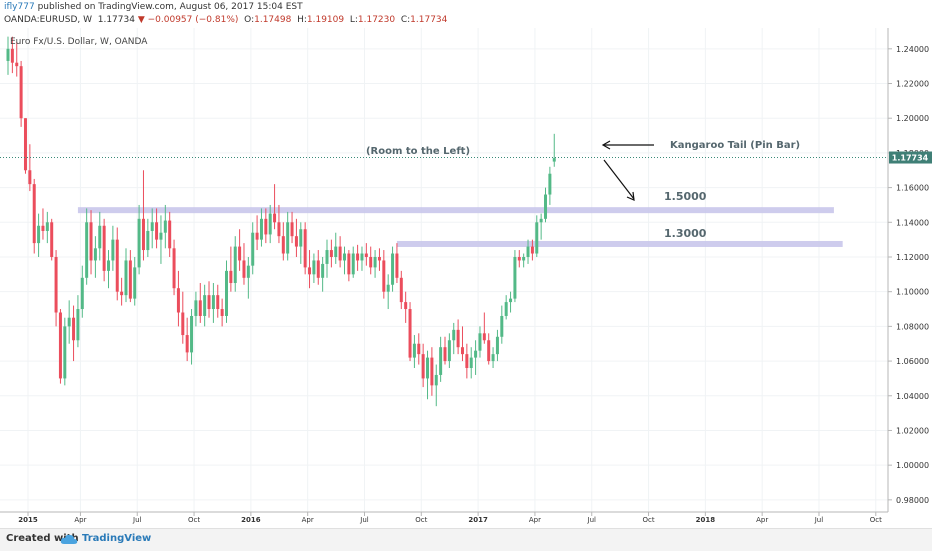  I want to click on y-tick-label: 1.14000, so click(912, 222).